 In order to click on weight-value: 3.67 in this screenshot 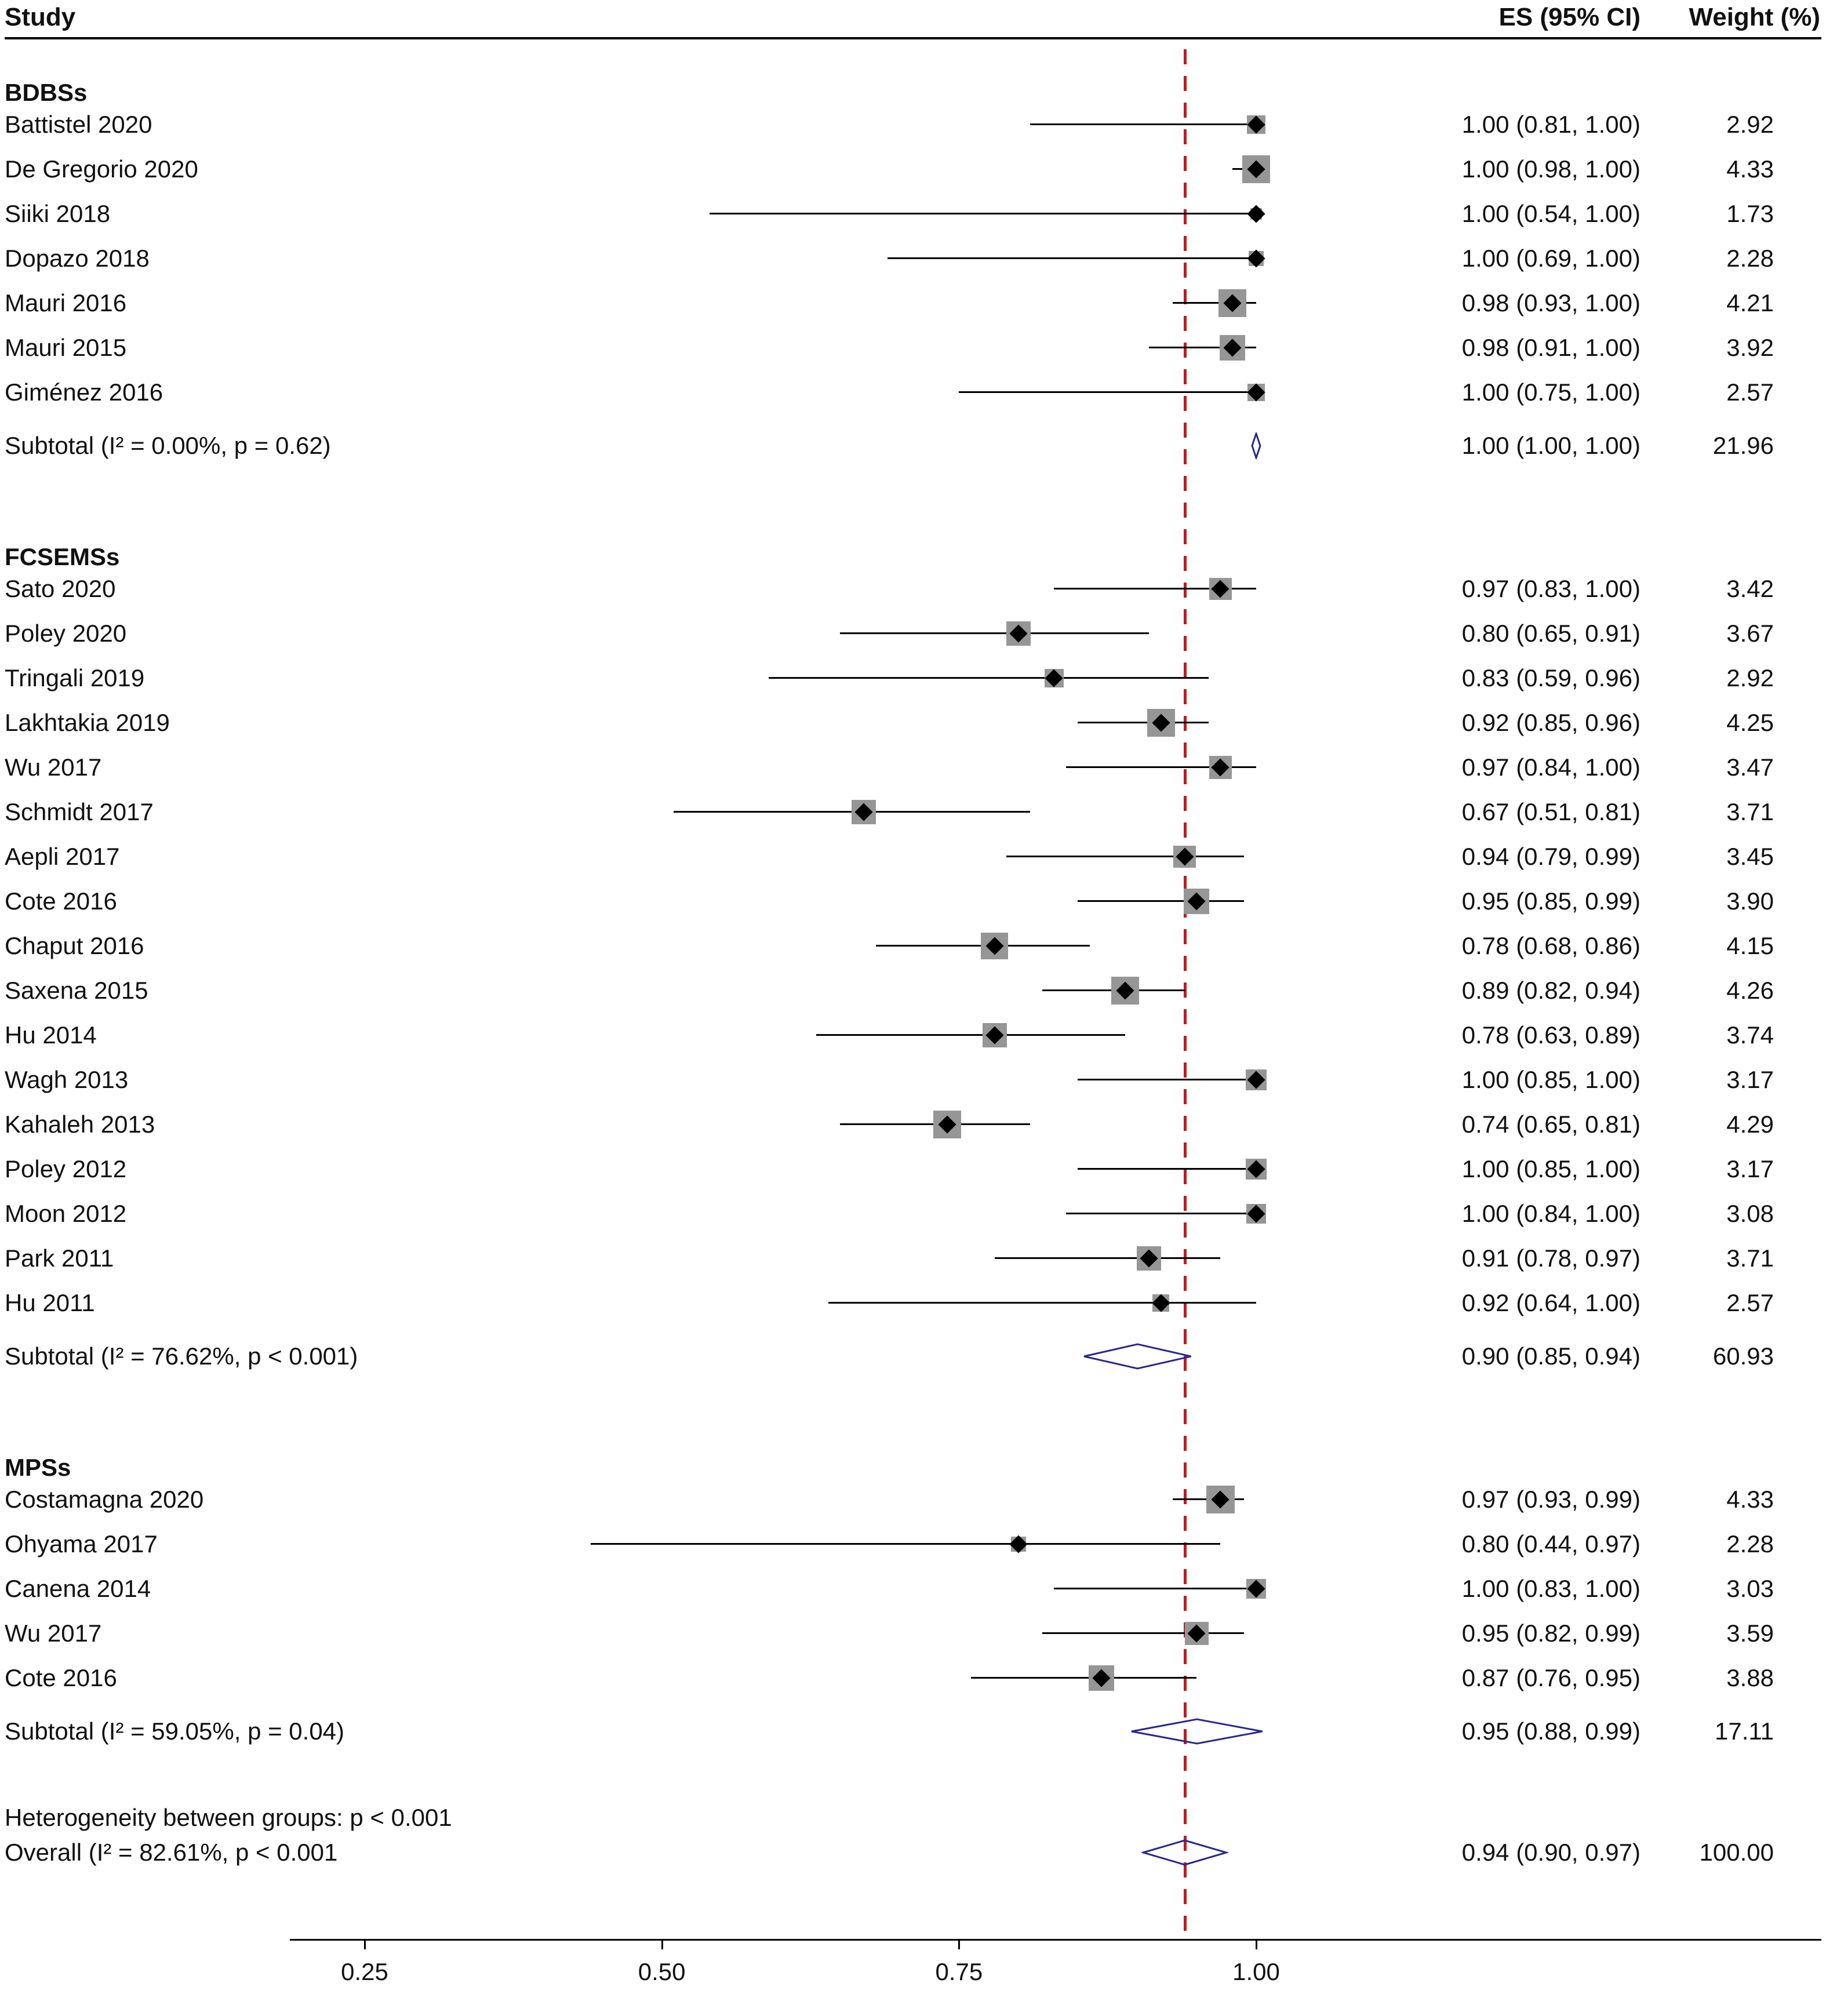, I will do `click(1750, 634)`.